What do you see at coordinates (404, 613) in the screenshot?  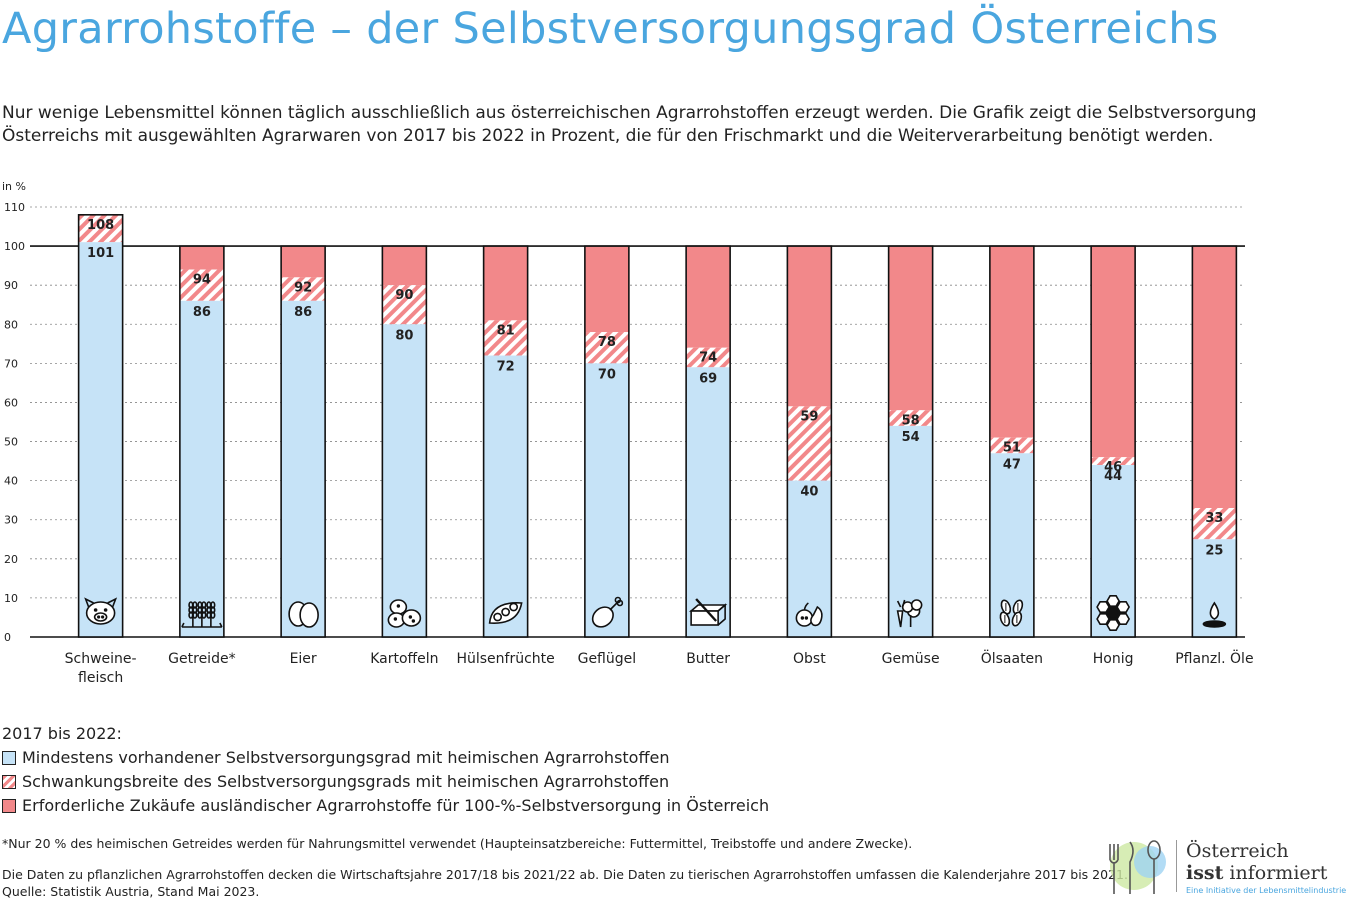 I see `potatoes-icon` at bounding box center [404, 613].